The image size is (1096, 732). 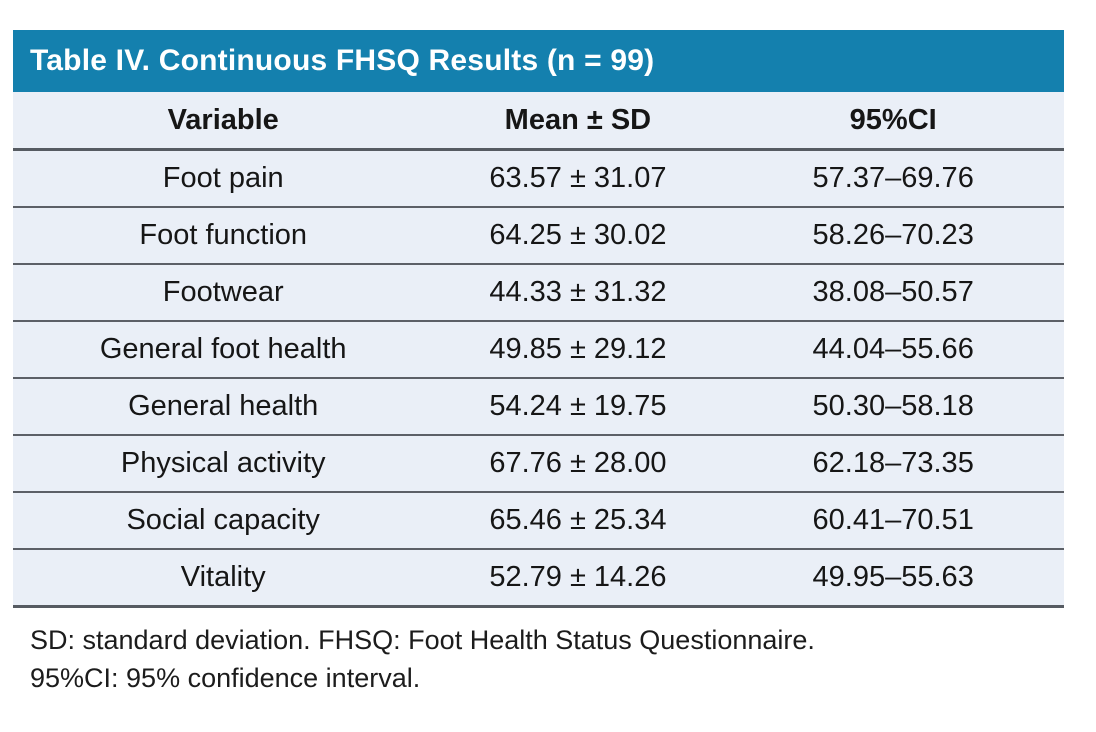 What do you see at coordinates (578, 292) in the screenshot?
I see `cell-mean-sd: 44.33 ± 31.32` at bounding box center [578, 292].